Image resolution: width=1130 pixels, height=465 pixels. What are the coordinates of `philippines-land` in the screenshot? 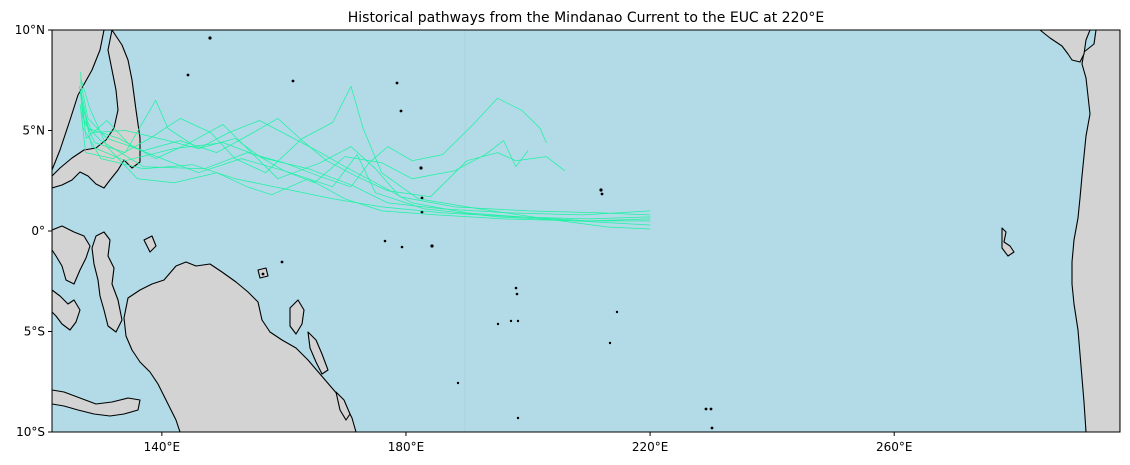 It's located at (78, 100).